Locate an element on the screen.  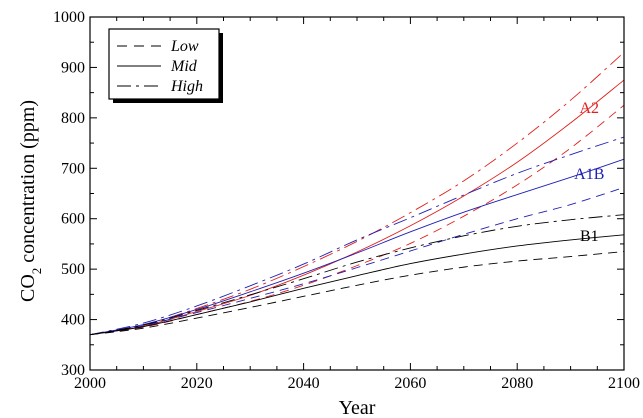
scenario-label-b1: B1 is located at coordinates (589, 236).